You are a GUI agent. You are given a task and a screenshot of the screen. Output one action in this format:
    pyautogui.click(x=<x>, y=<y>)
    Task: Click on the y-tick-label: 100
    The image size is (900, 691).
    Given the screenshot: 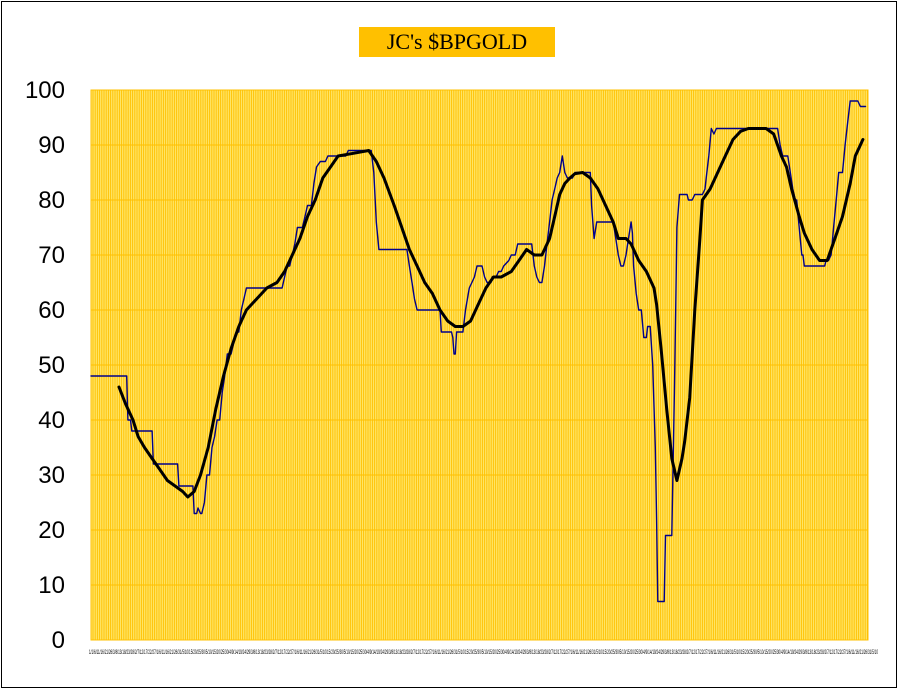 What is the action you would take?
    pyautogui.click(x=45, y=90)
    